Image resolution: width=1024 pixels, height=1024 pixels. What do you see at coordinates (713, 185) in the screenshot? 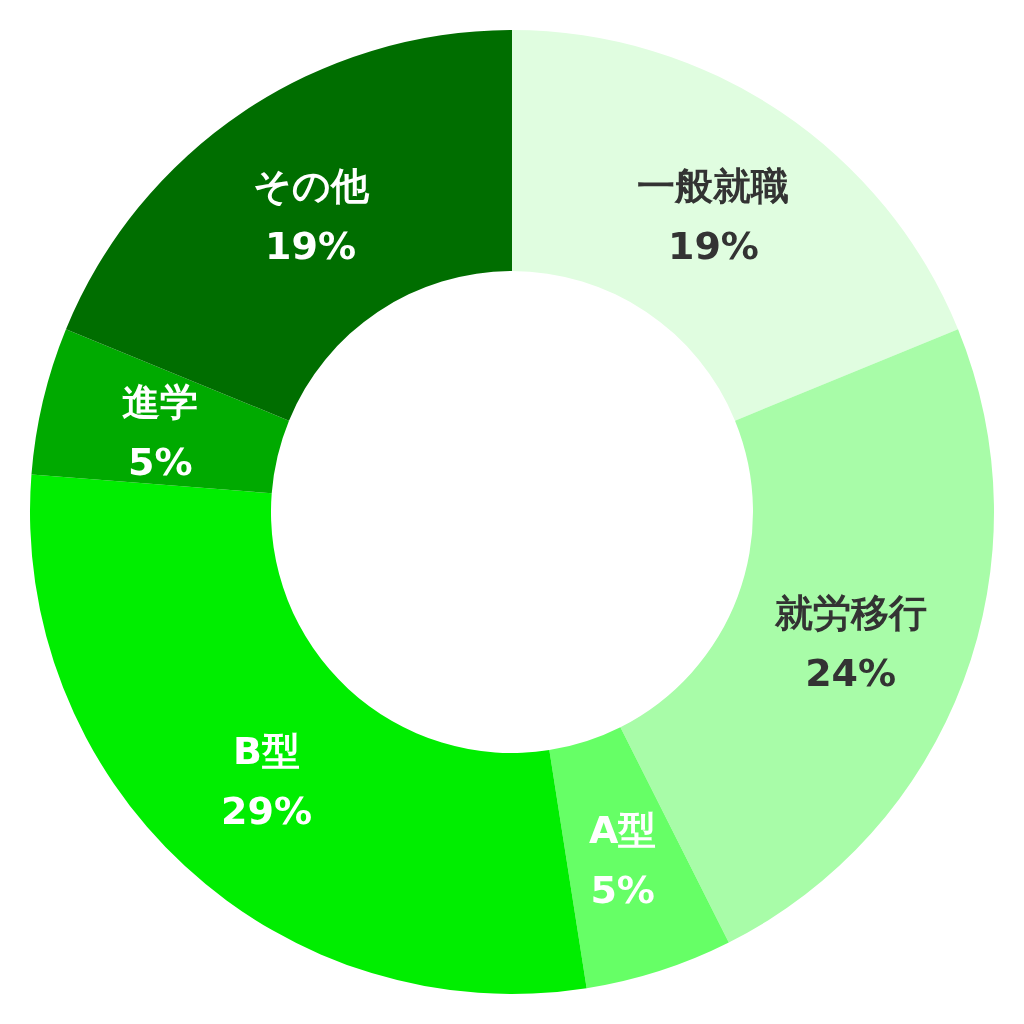
I see `slice-label: 一般就職` at bounding box center [713, 185].